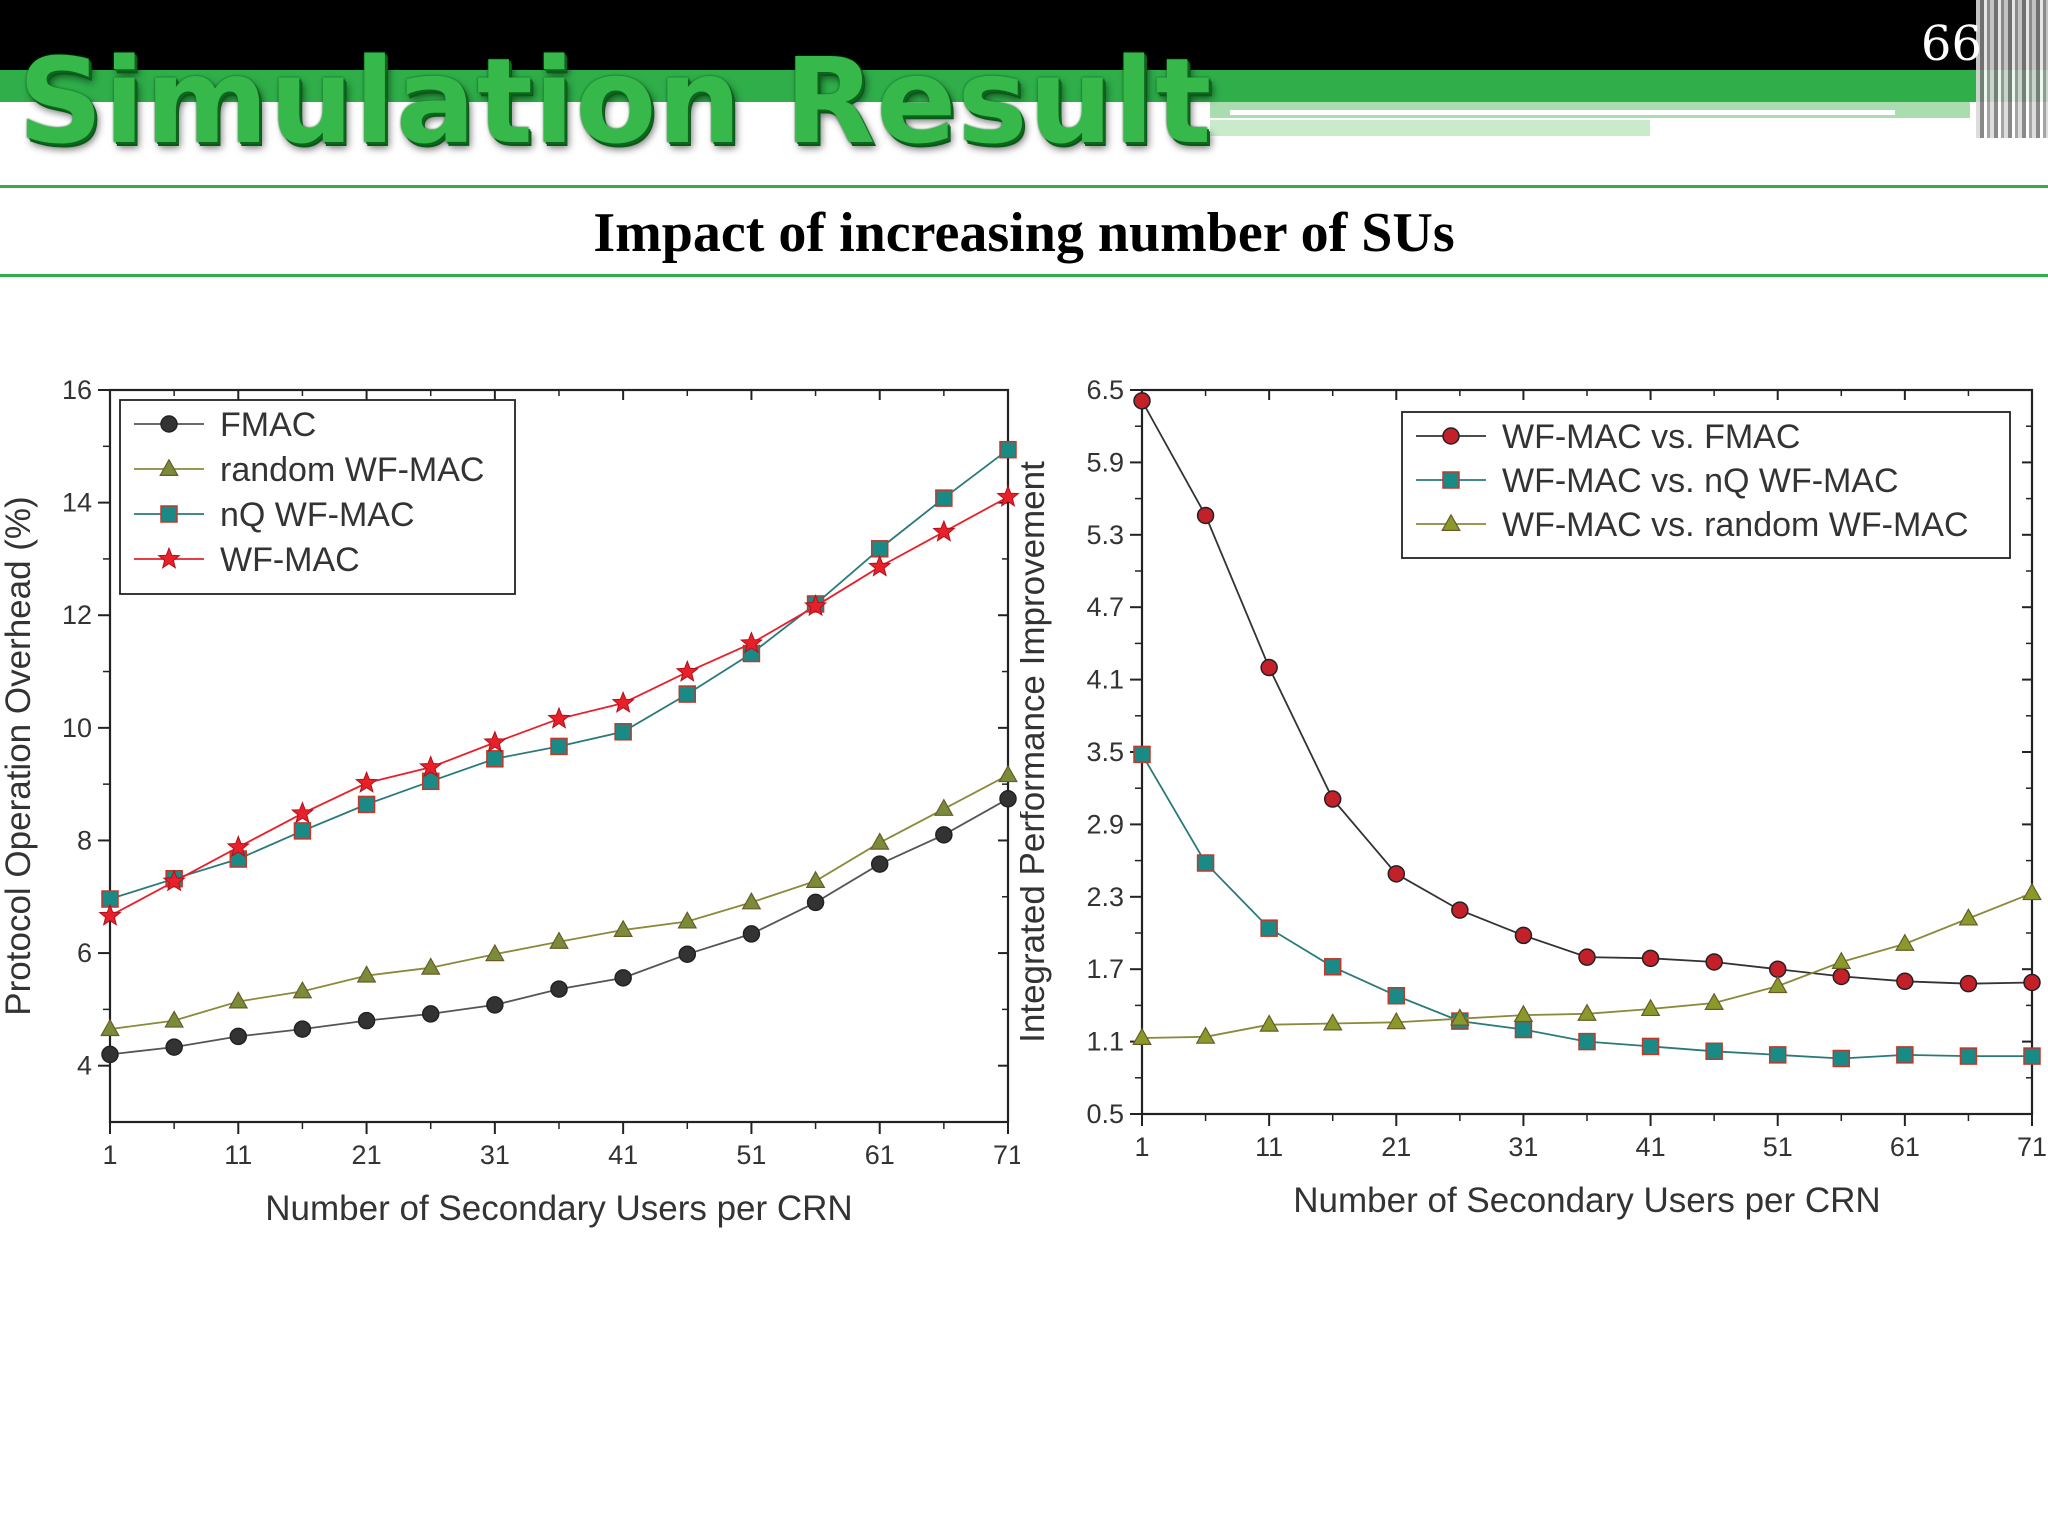 This screenshot has height=1536, width=2048. Describe the element at coordinates (77, 615) in the screenshot. I see `y-tick-label: 12` at that location.